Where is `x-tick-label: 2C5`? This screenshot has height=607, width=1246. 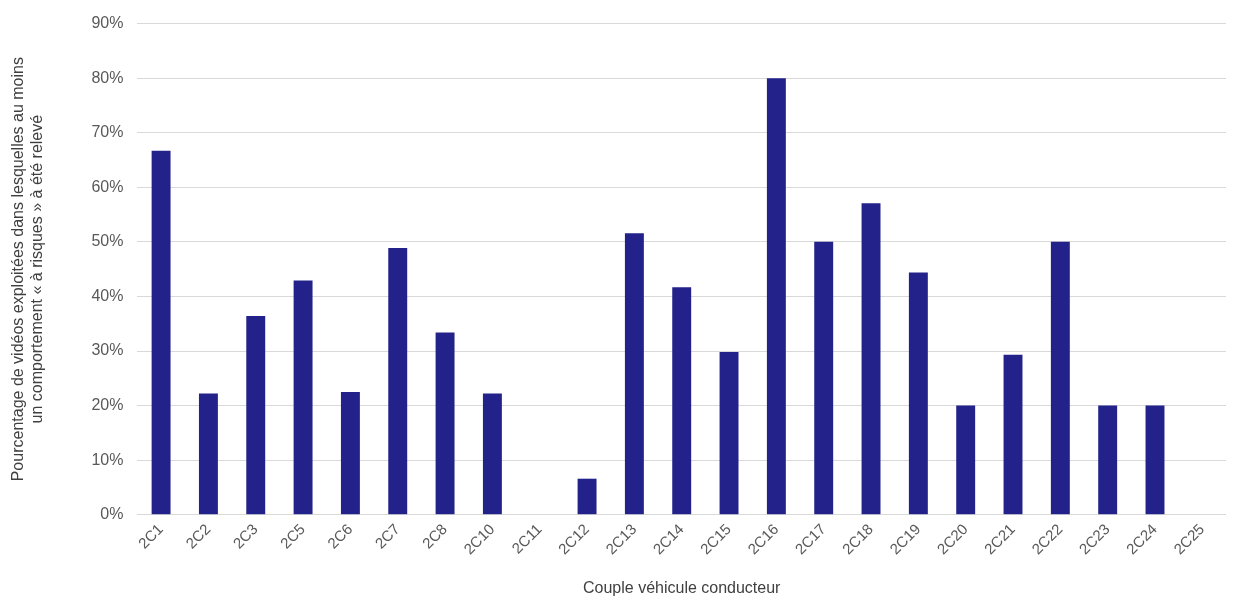
x-tick-label: 2C5 is located at coordinates (292, 536).